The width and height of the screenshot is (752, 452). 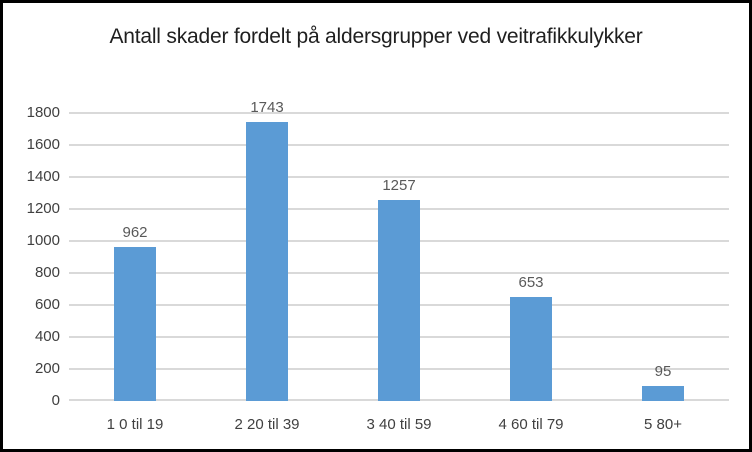 What do you see at coordinates (135, 424) in the screenshot?
I see `x-axis-category-label: 1 0 til 19` at bounding box center [135, 424].